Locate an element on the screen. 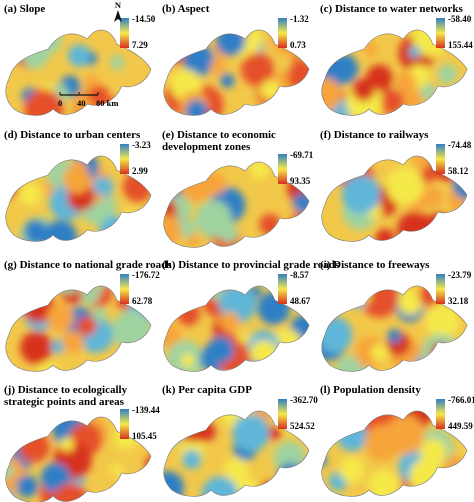  panel-title: (a) Slope is located at coordinates (24, 9).